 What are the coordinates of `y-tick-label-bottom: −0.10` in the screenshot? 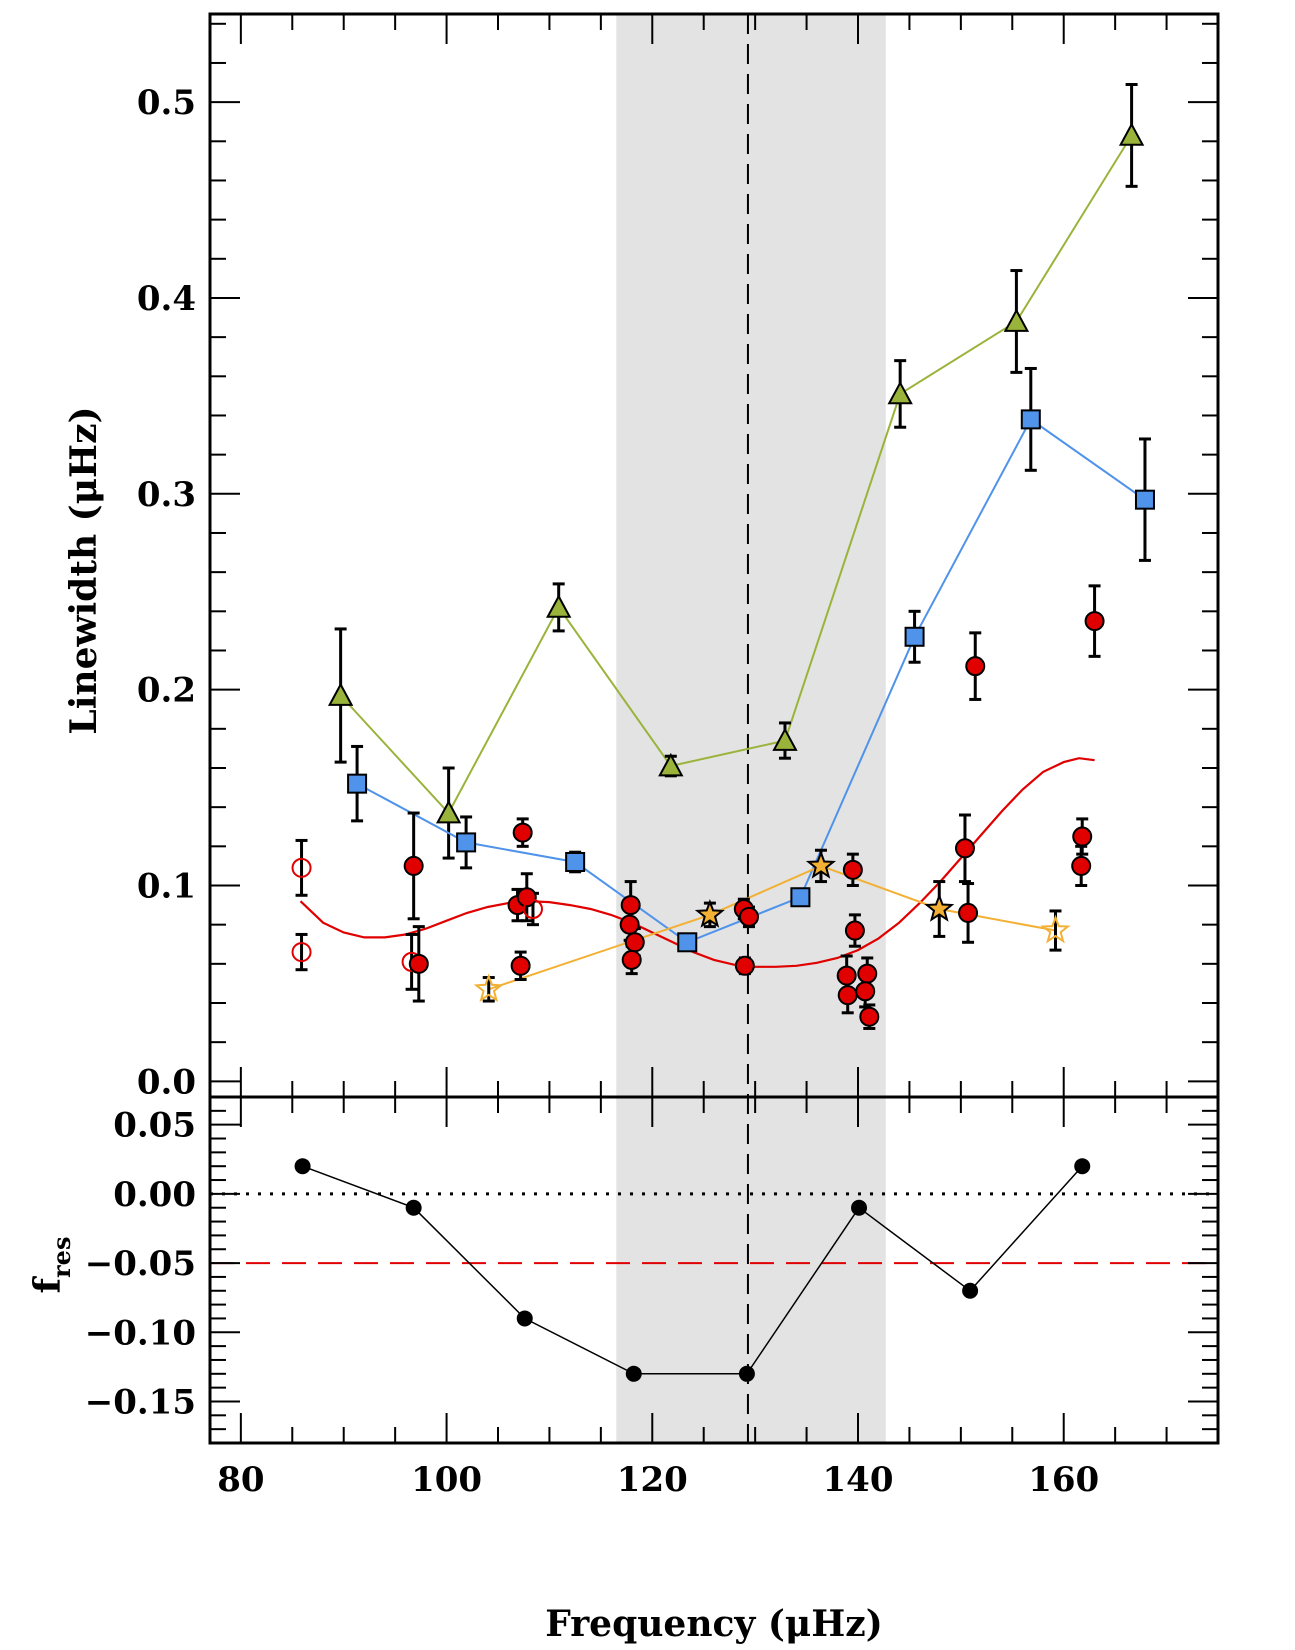 It's located at (140, 1333).